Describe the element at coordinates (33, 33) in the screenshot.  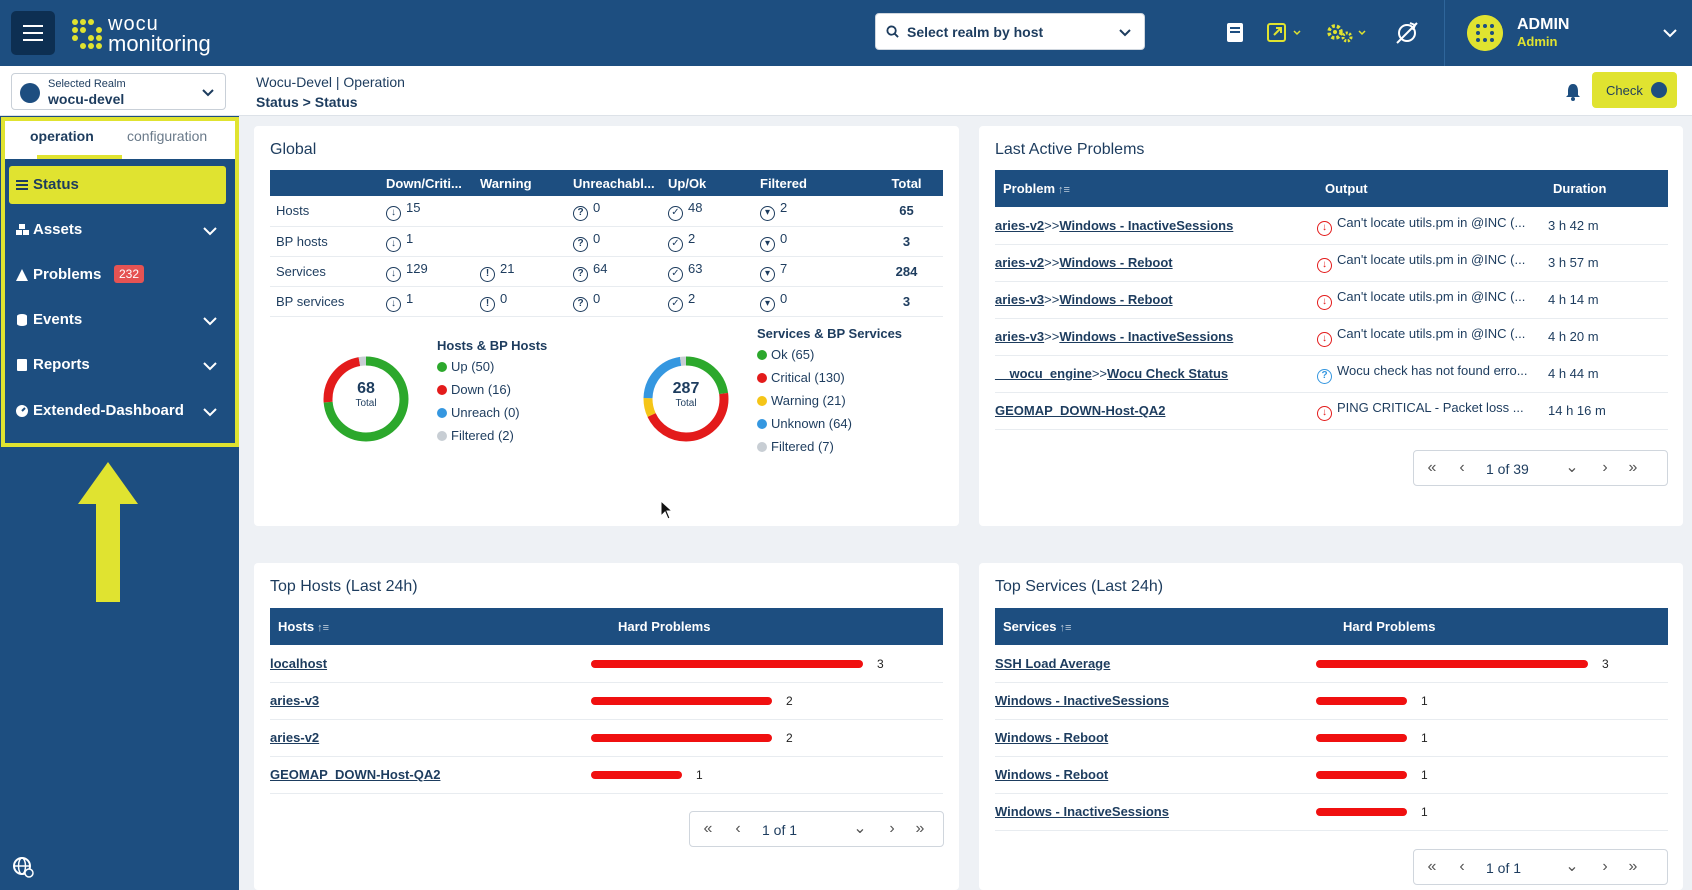
I see `menu-icon` at that location.